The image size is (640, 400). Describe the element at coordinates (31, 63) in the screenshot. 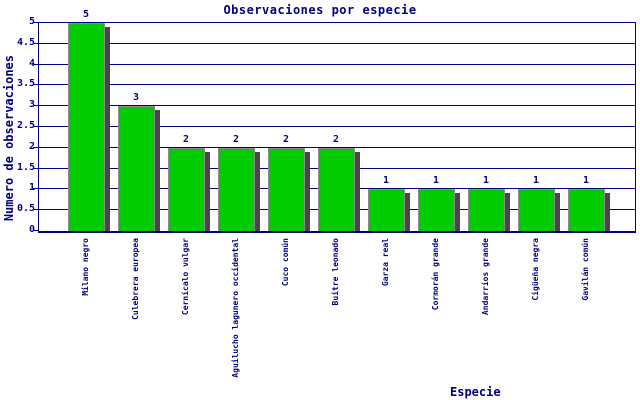

I see `y-tick-label: 4` at that location.